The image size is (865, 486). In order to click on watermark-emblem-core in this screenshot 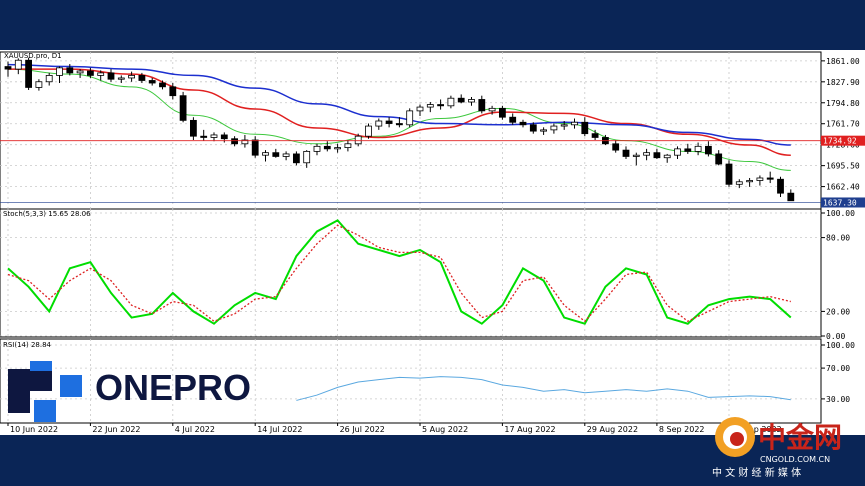, I will do `click(737, 439)`.